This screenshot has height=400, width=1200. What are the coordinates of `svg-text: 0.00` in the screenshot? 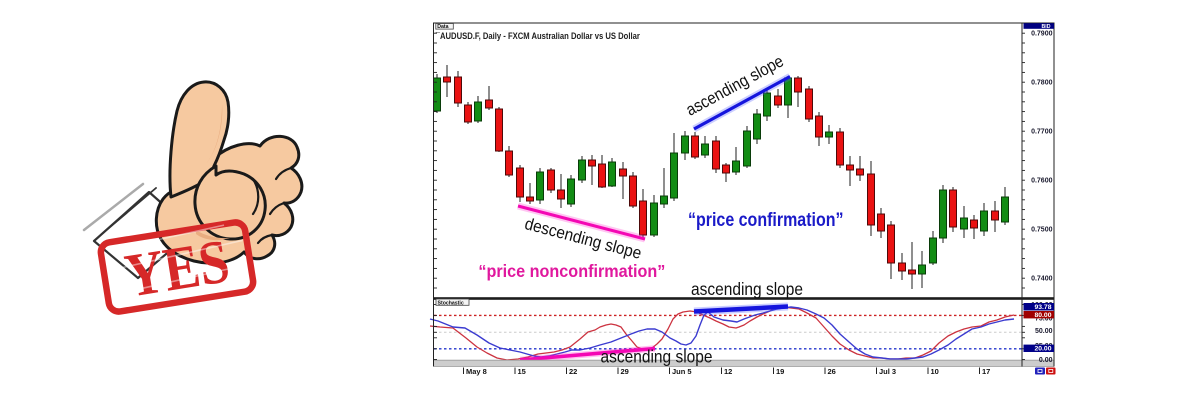 It's located at (1046, 360).